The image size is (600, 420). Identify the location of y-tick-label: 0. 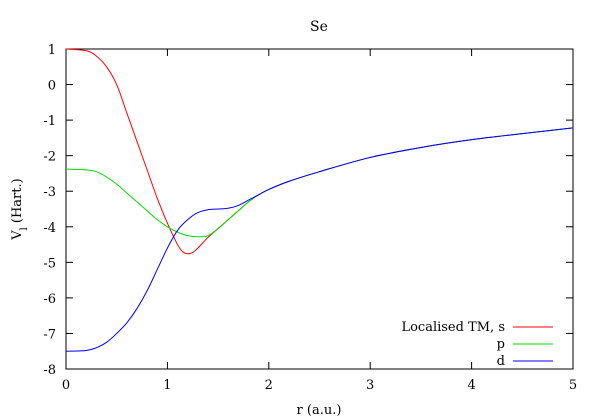
(52, 86).